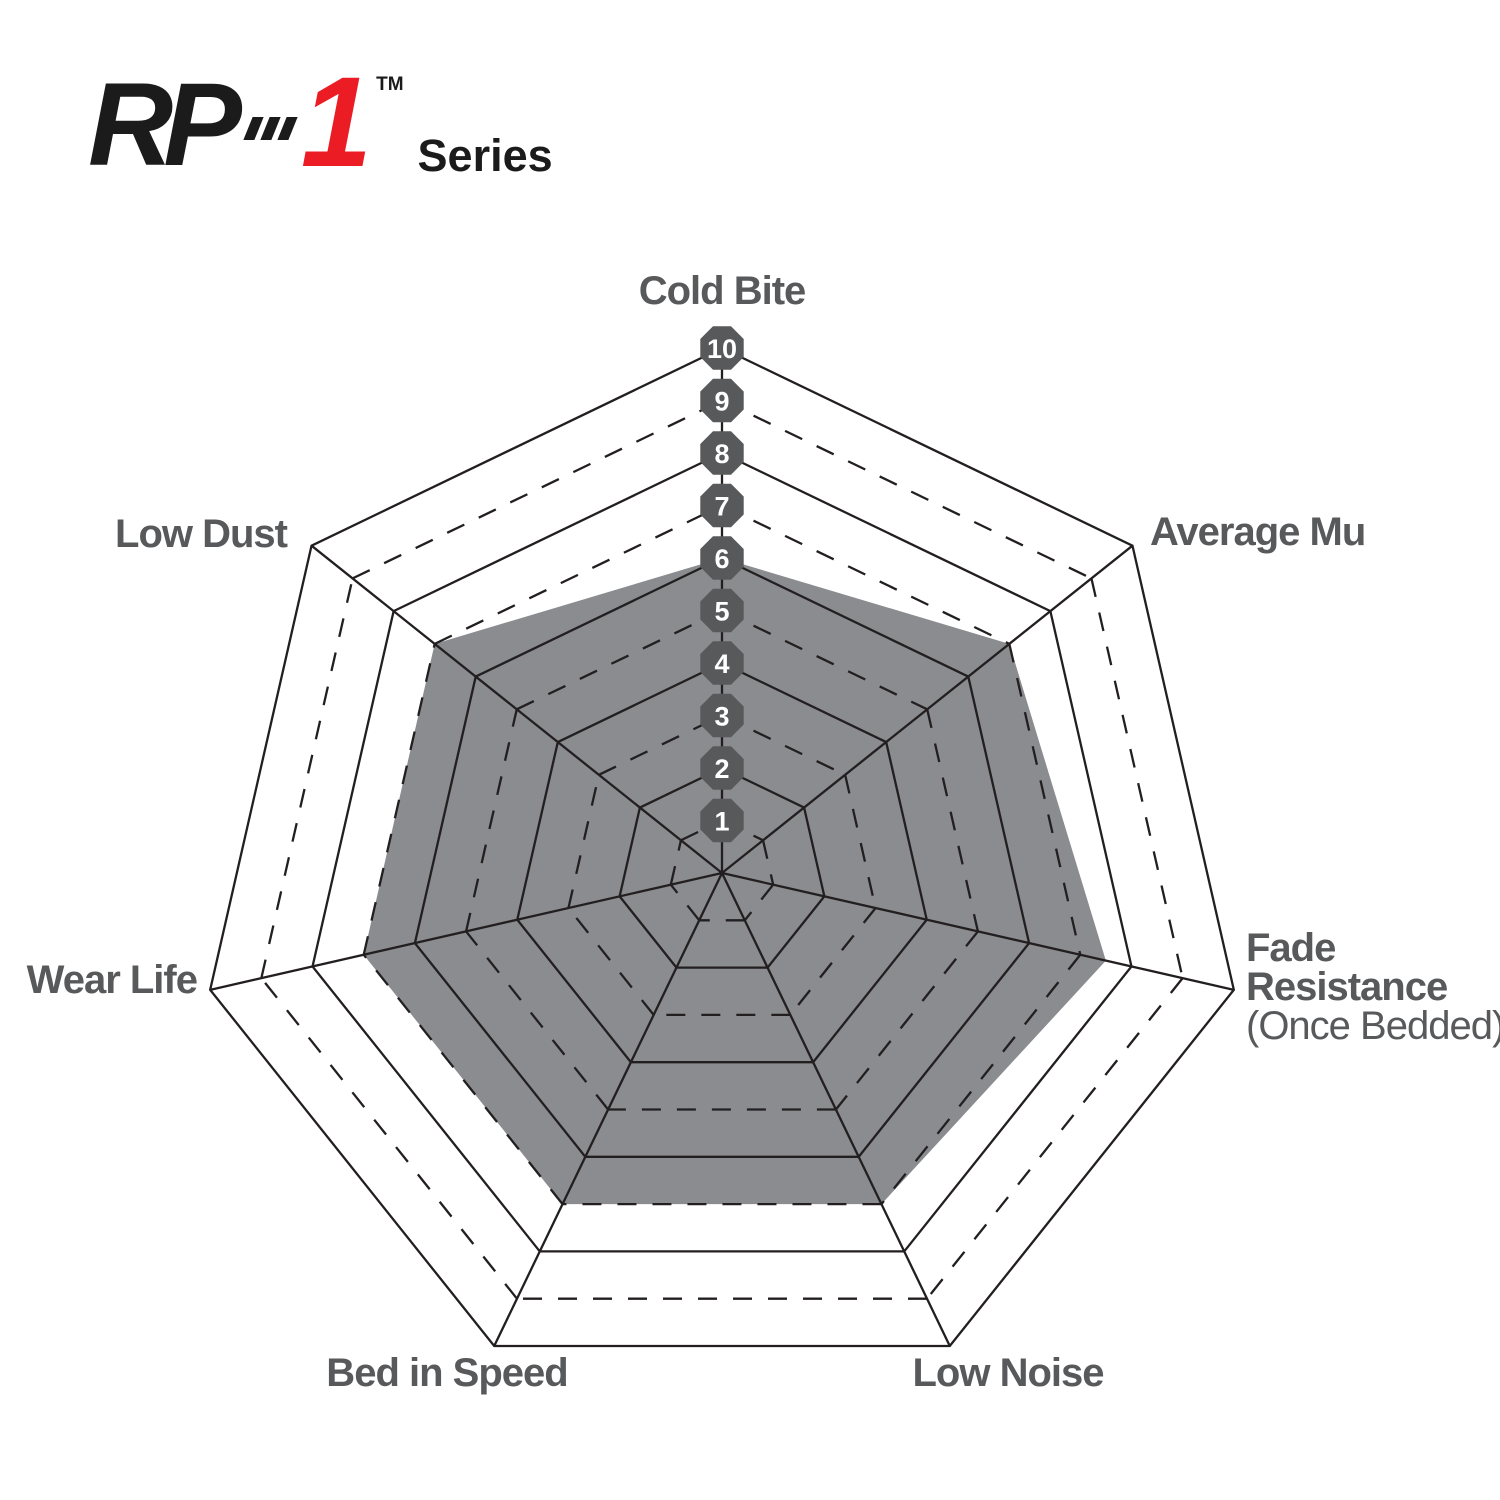 The image size is (1500, 1500). Describe the element at coordinates (1373, 1026) in the screenshot. I see `fade-label-line3: (Once Bedded)` at that location.